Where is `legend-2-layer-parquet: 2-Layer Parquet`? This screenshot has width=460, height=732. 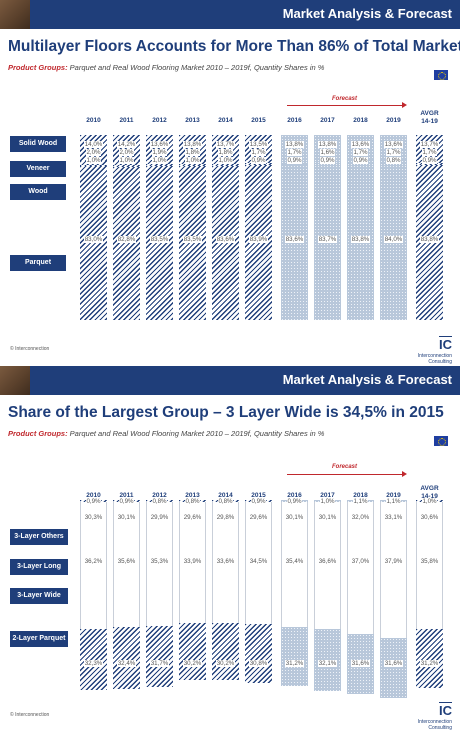
legend-2-layer-parquet: 2-Layer Parquet is located at coordinates (39, 639).